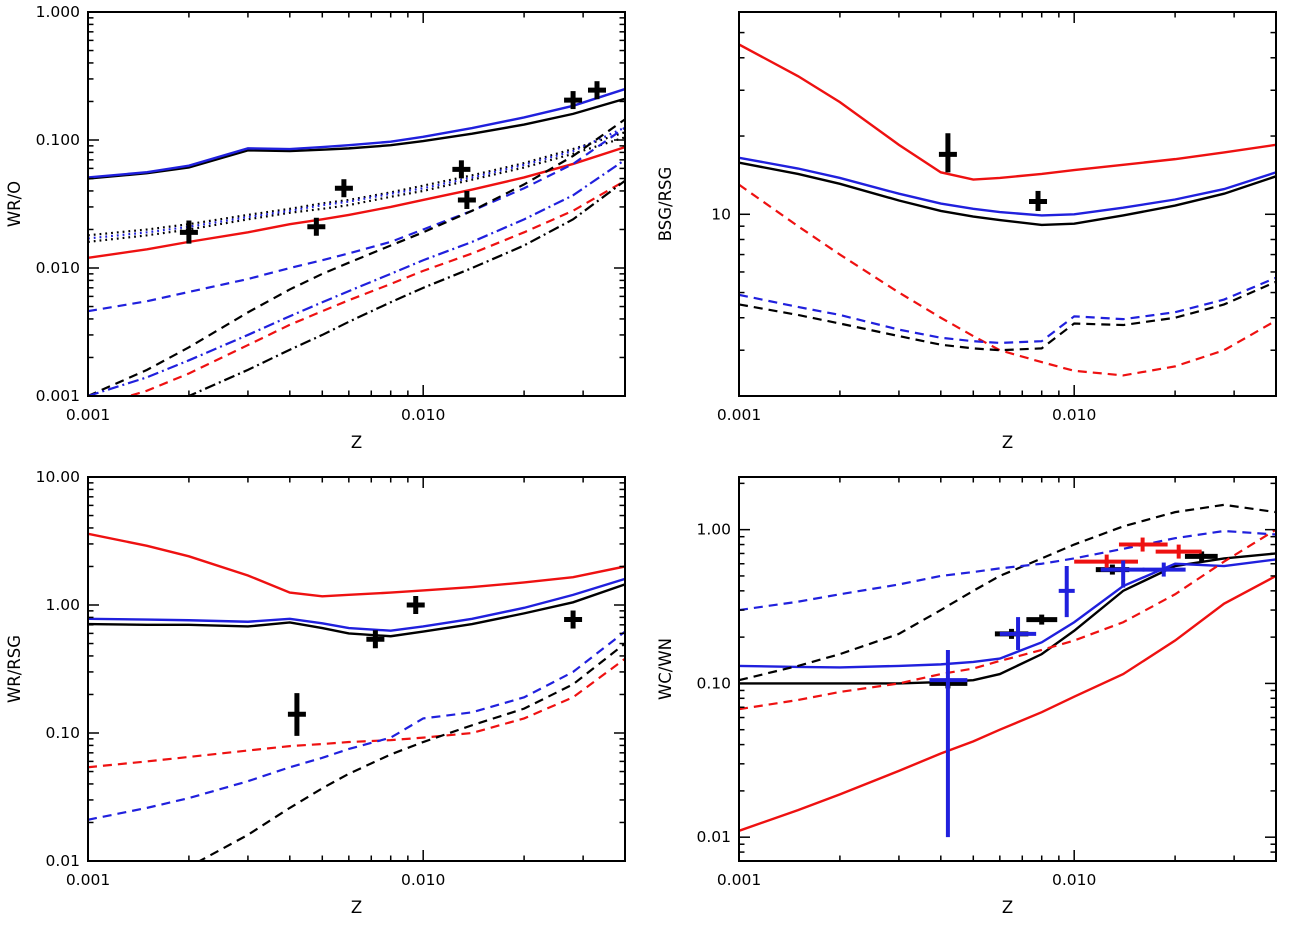 This screenshot has width=1302, height=930. I want to click on y-axis-label: WR/O, so click(14, 204).